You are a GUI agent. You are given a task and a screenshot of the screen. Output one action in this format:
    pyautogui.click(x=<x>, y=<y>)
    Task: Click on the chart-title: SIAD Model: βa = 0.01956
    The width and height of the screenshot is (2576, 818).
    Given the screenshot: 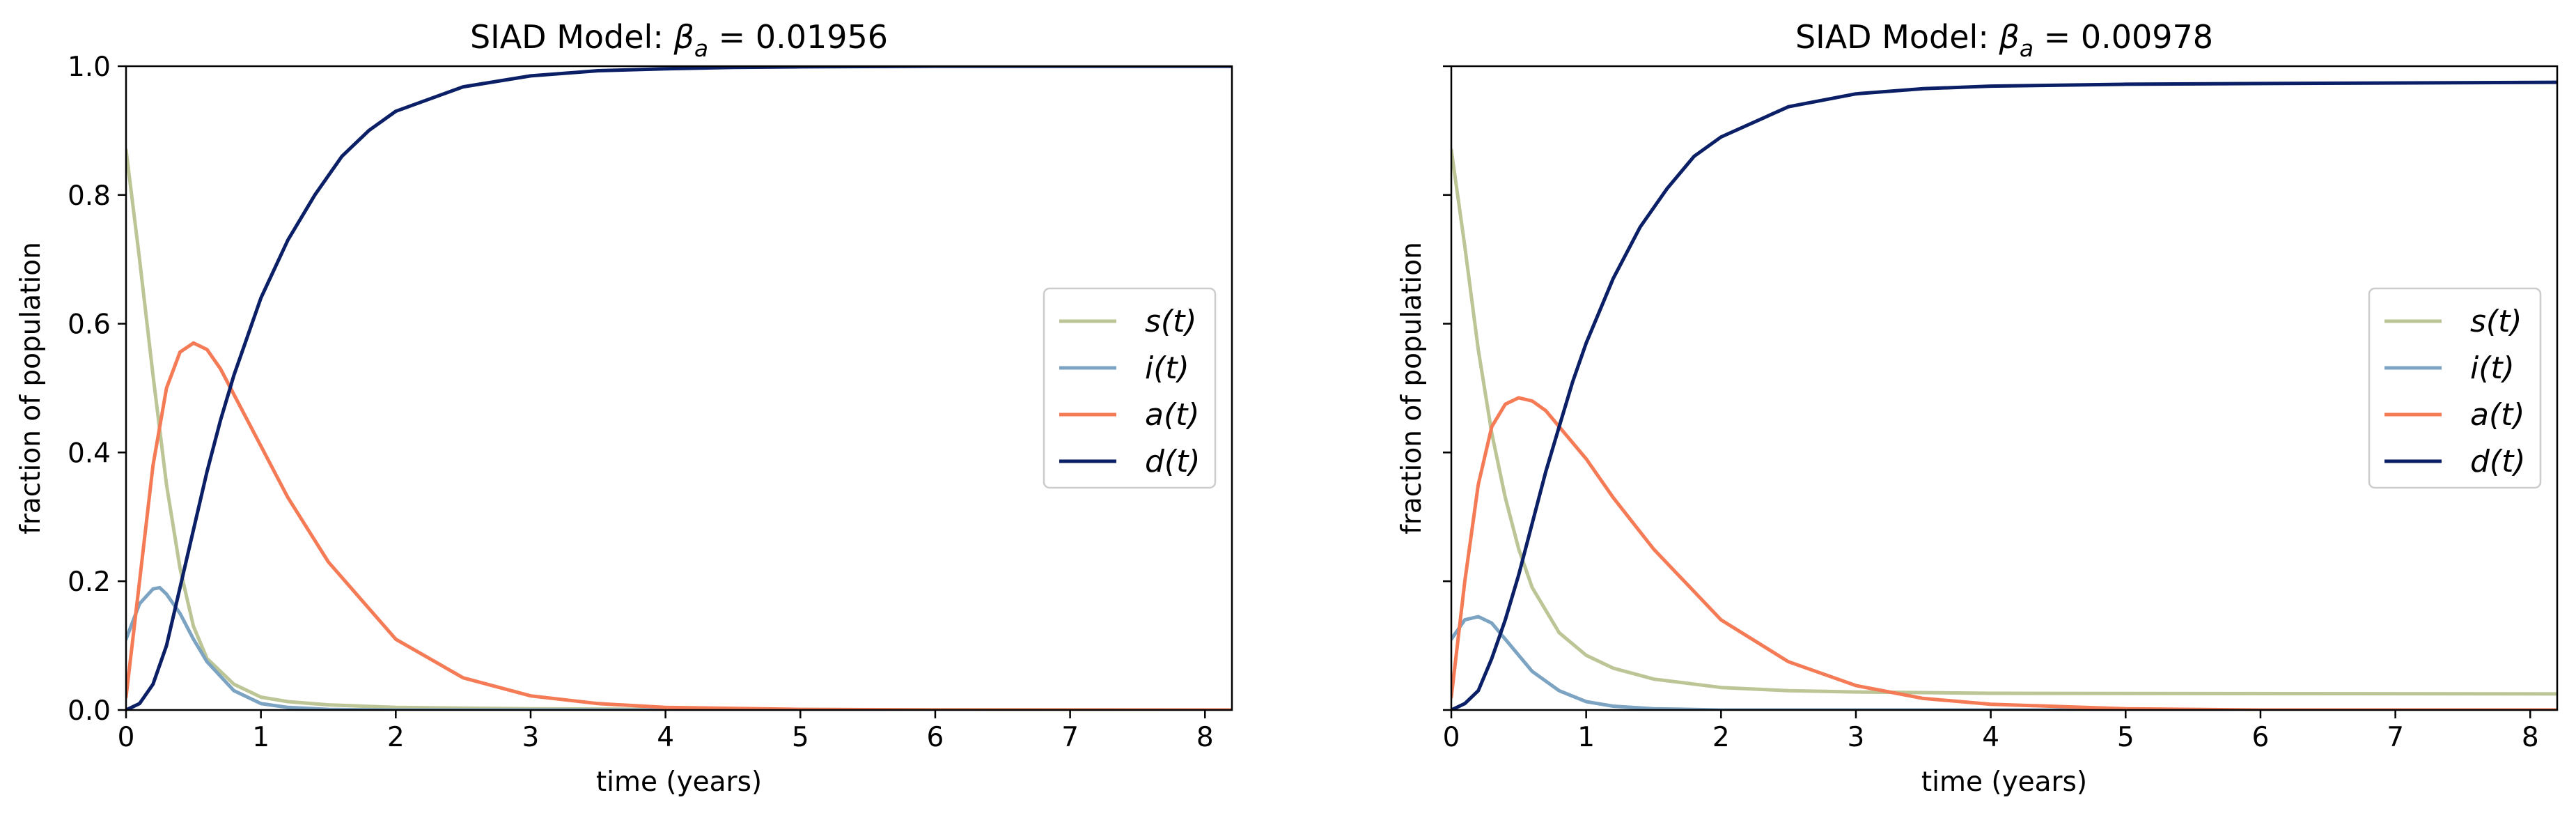 What is the action you would take?
    pyautogui.click(x=679, y=40)
    